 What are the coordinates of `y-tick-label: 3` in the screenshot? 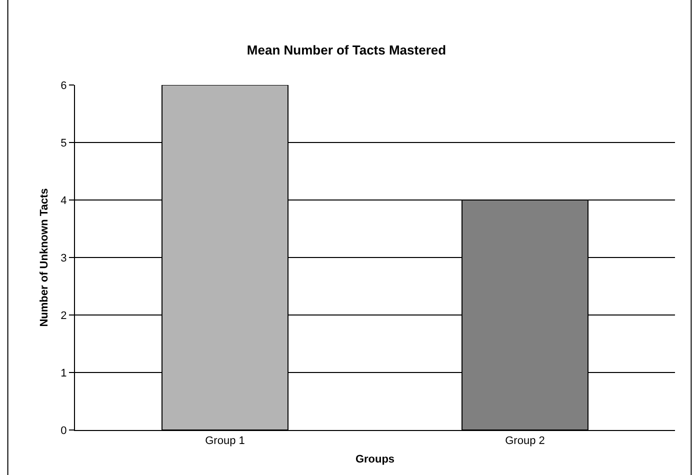 It's located at (63, 258).